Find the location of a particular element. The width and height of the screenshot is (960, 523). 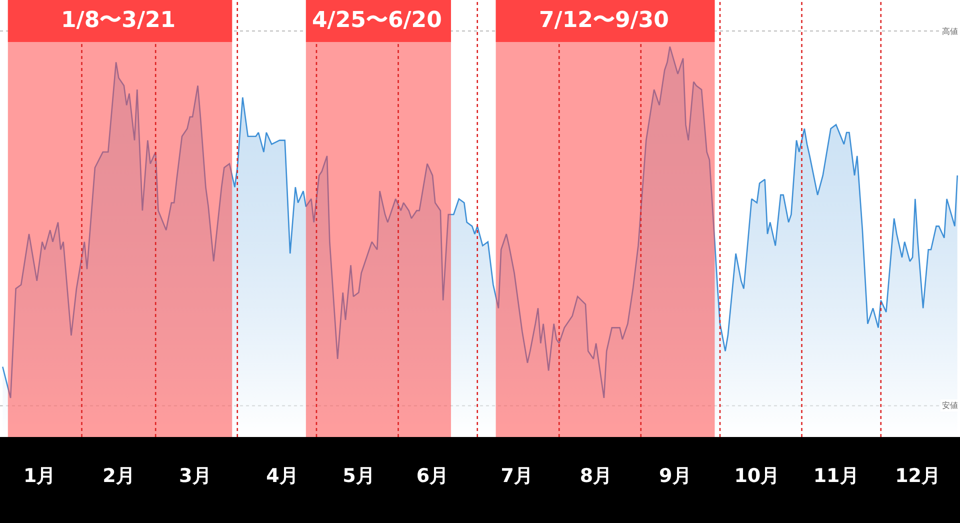

x-tick-label: 10月 is located at coordinates (757, 476).